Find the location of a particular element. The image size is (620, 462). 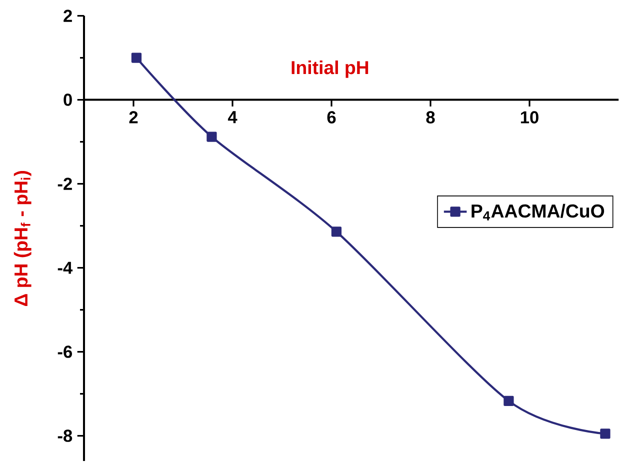

y-tick-label: -8 is located at coordinates (65, 436).